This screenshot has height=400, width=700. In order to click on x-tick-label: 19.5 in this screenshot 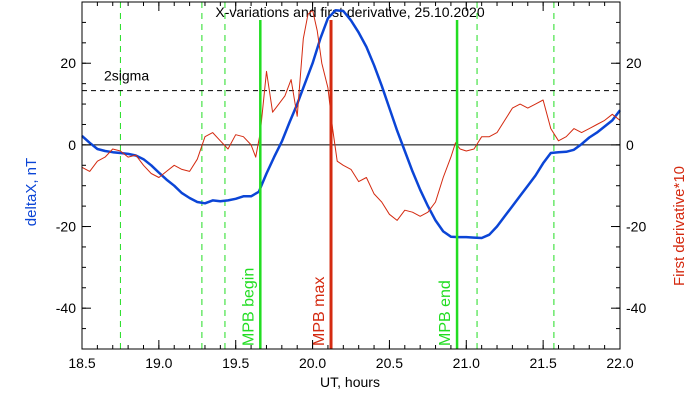, I will do `click(235, 363)`.